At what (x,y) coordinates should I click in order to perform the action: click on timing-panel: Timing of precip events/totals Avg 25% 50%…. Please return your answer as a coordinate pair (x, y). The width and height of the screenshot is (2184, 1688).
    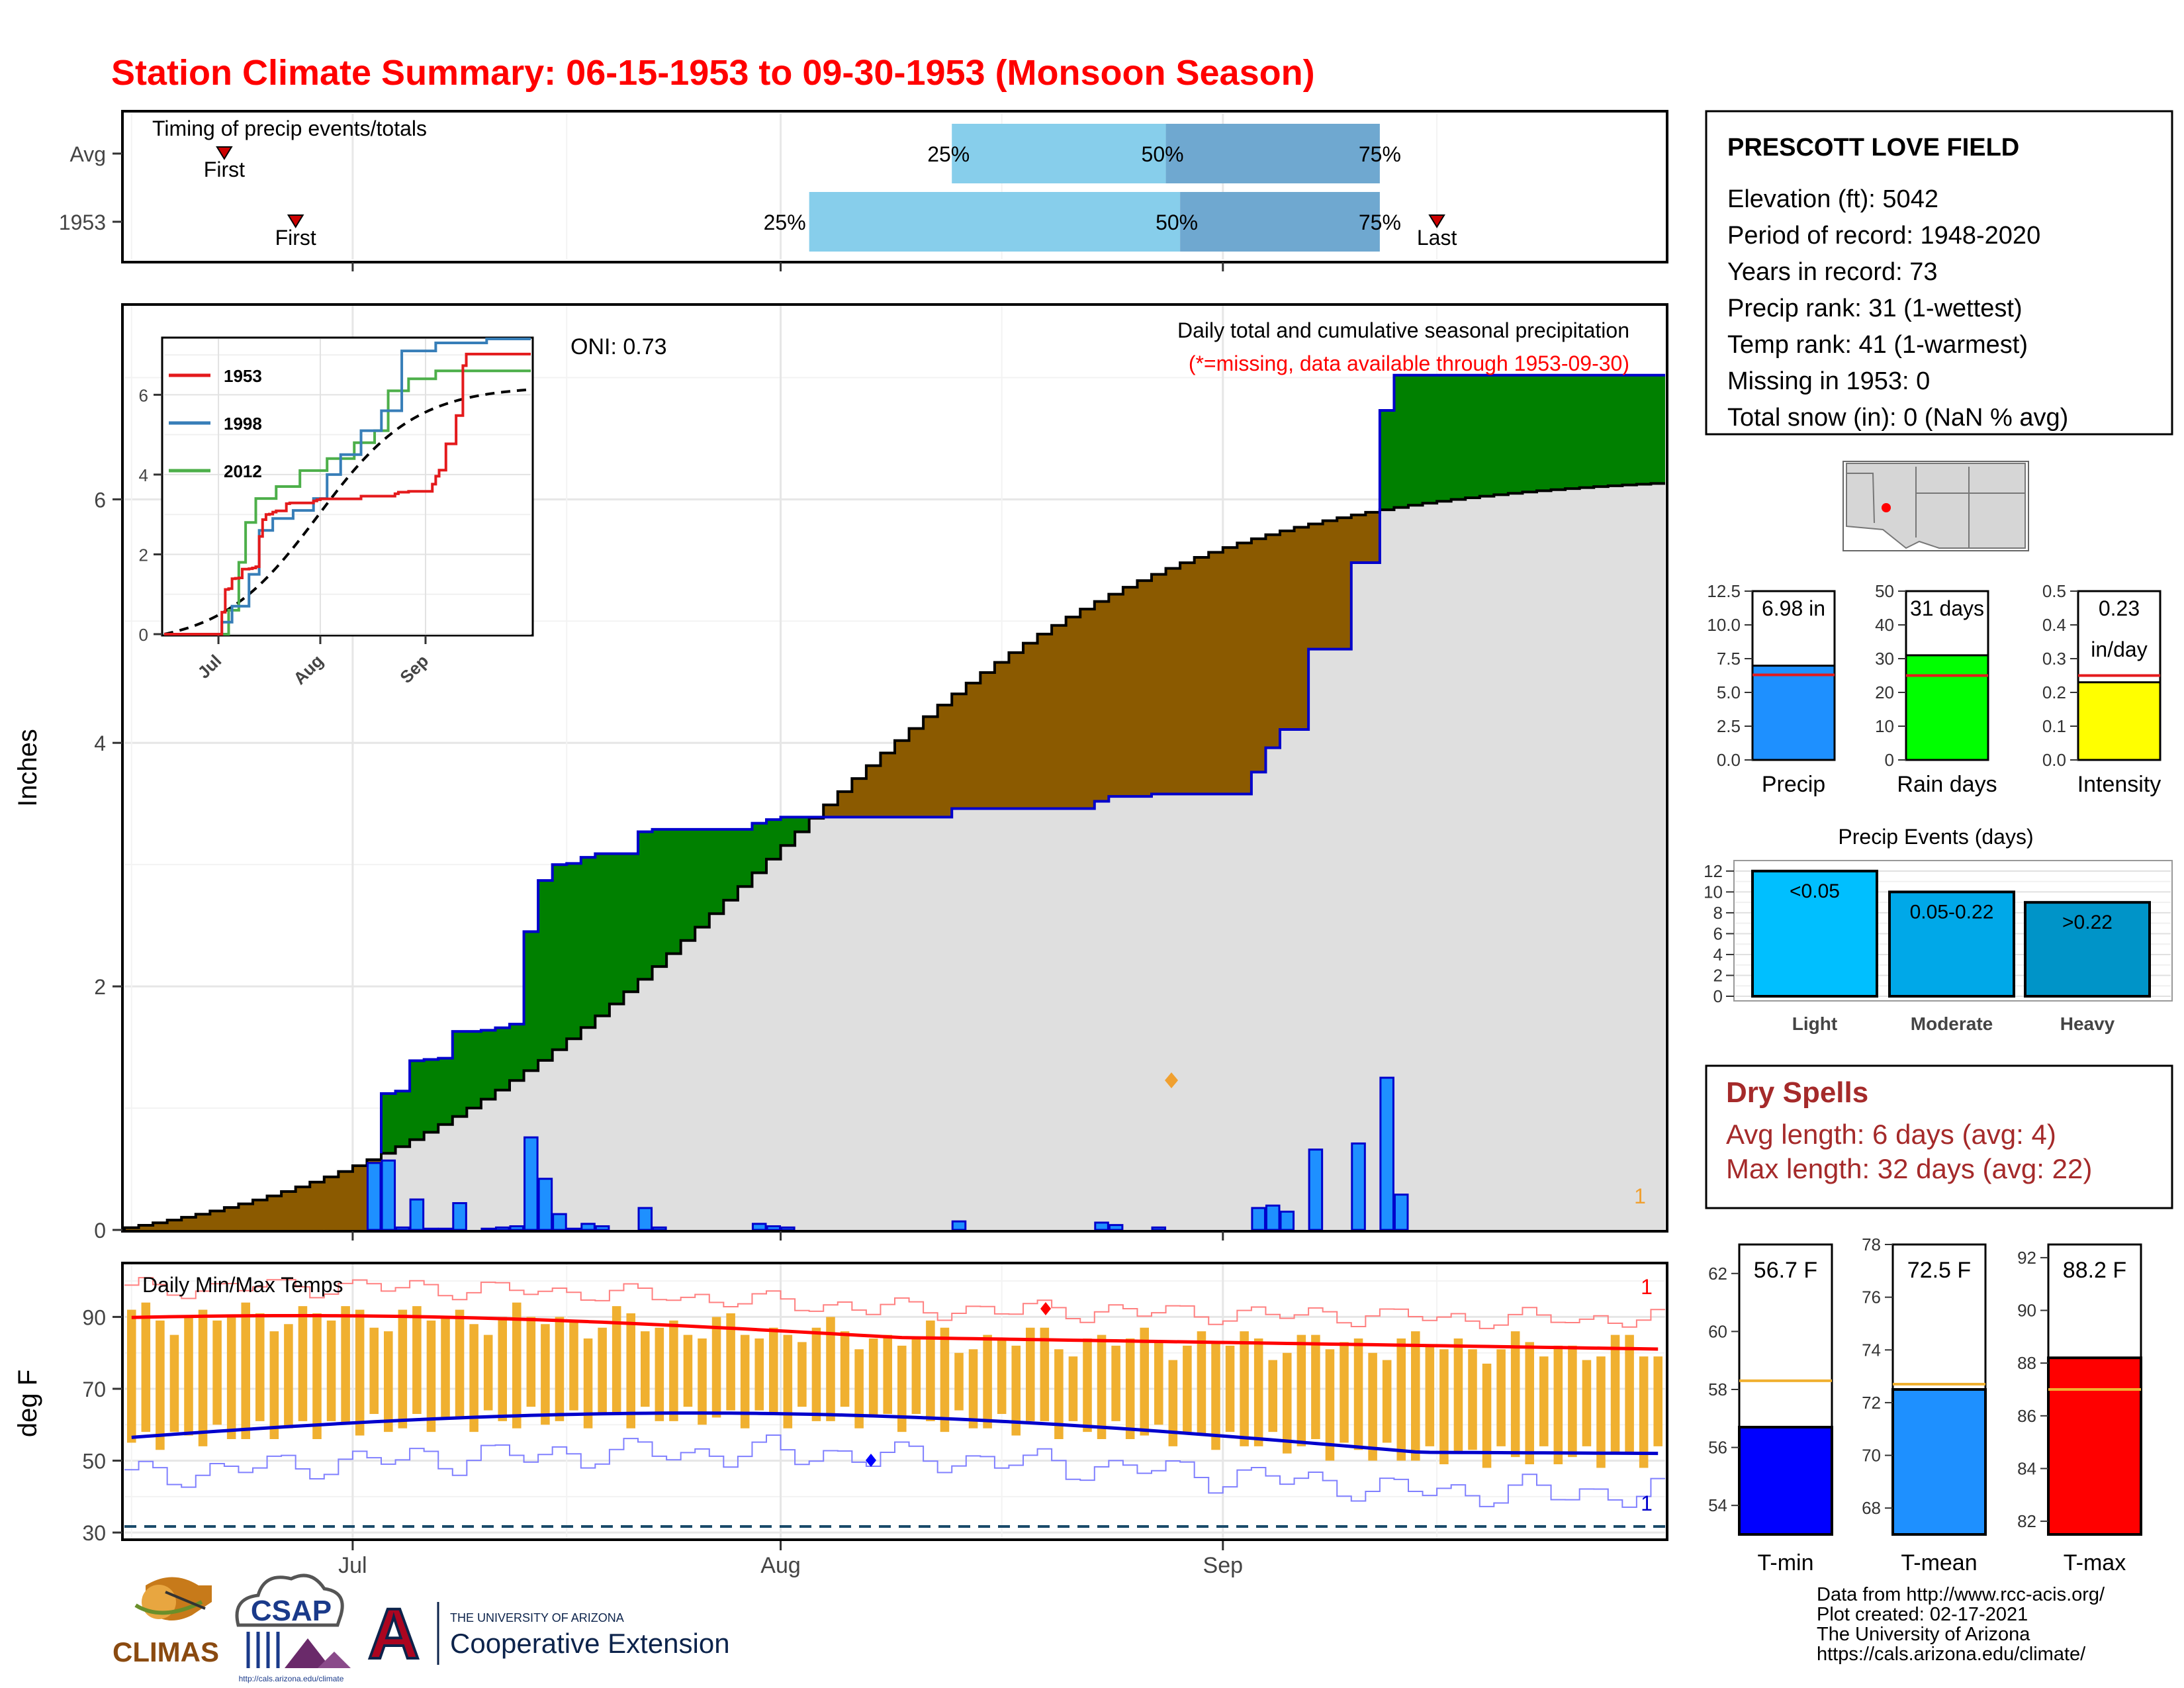
    Looking at the image, I should click on (1014, 190).